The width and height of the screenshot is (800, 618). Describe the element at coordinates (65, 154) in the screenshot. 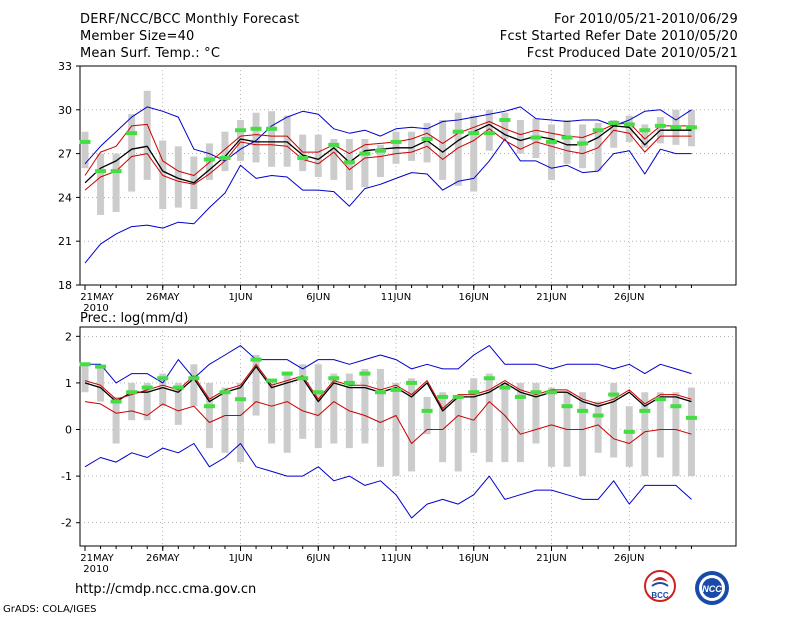

I see `y-tick-label: 27` at that location.